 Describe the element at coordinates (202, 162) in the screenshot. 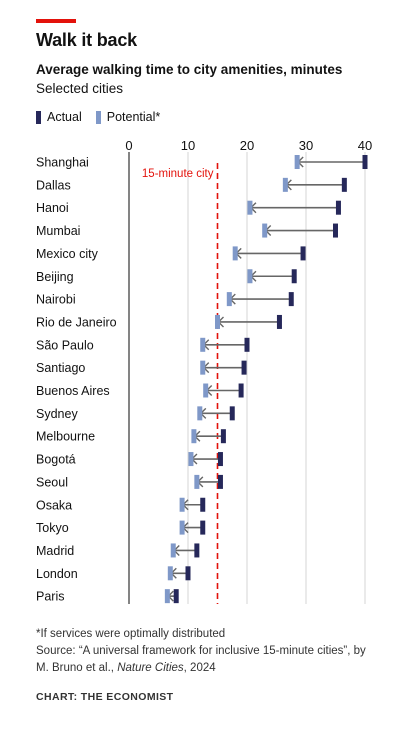

I see `city-row: Shanghai` at that location.